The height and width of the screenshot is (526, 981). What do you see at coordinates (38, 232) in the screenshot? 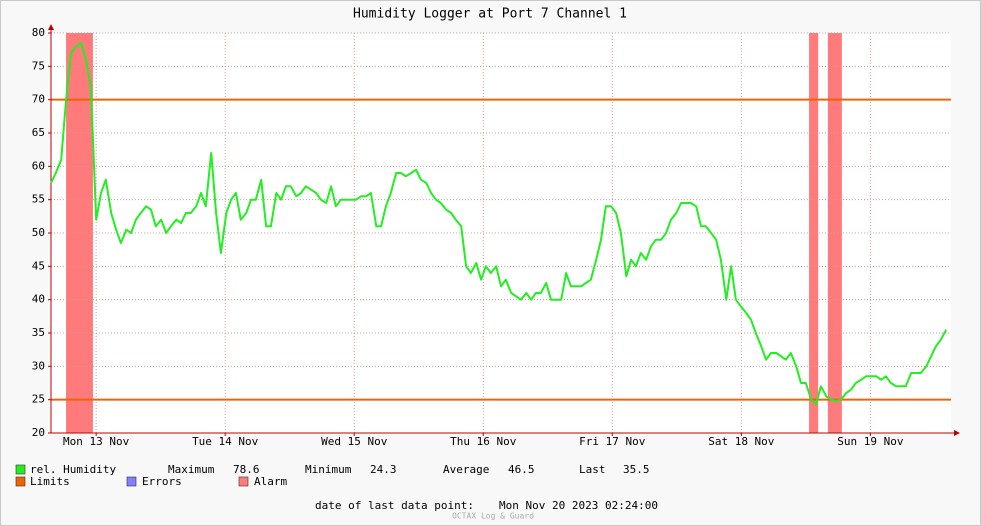
I see `y-tick-label: 50` at bounding box center [38, 232].